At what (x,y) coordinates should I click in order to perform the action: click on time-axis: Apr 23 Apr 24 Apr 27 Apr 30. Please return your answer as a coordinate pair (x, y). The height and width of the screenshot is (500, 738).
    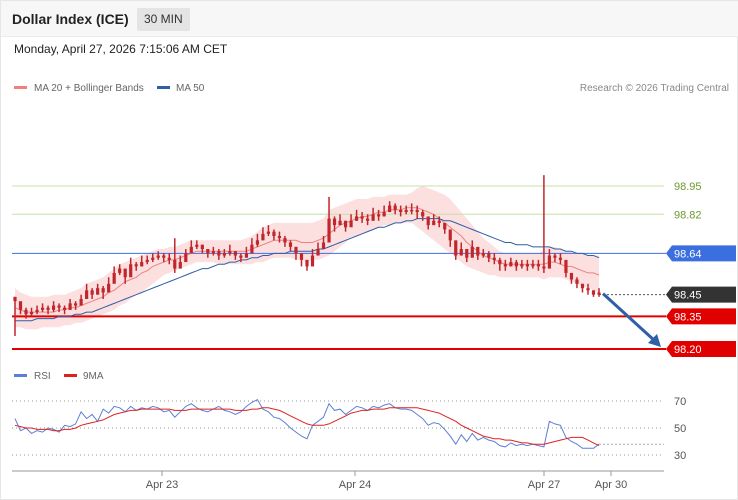
    Looking at the image, I should click on (338, 480).